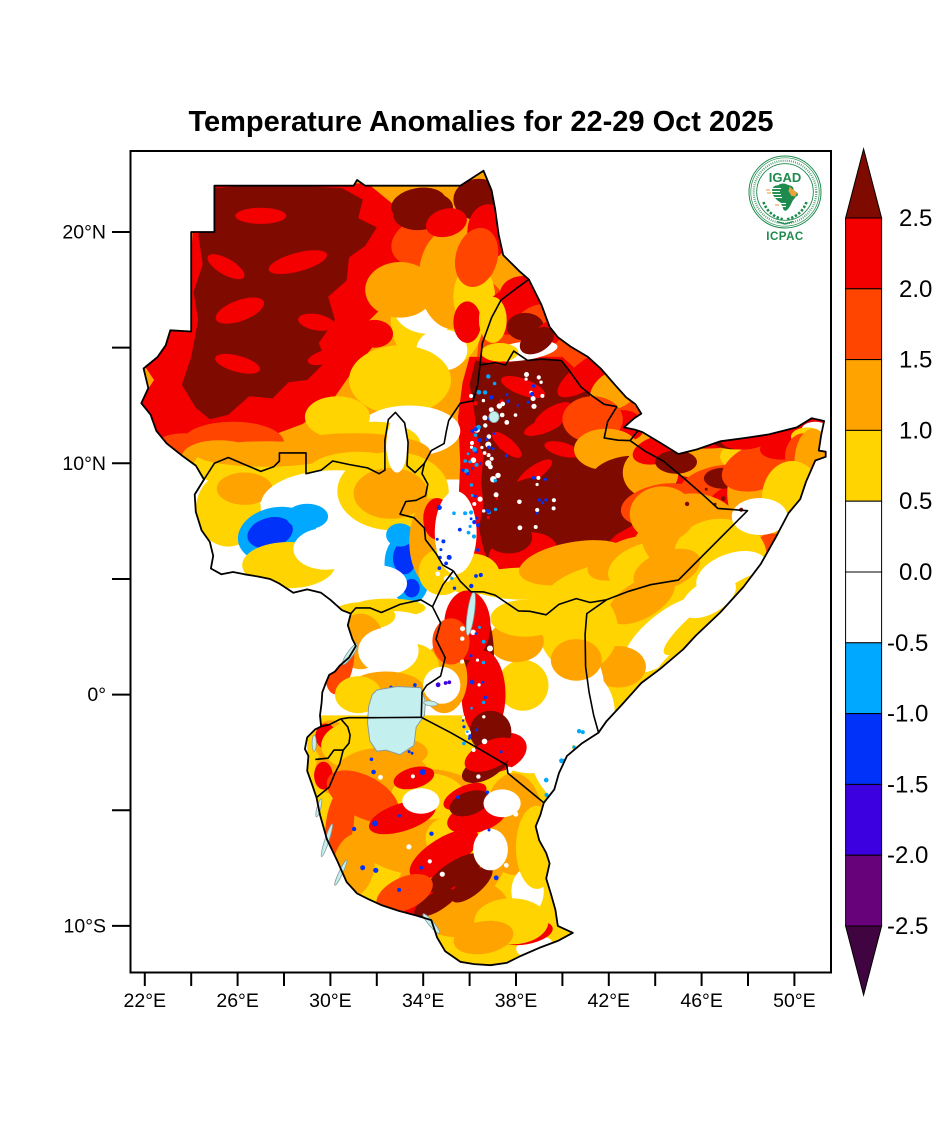  I want to click on svg-text: -1.5, so click(907, 784).